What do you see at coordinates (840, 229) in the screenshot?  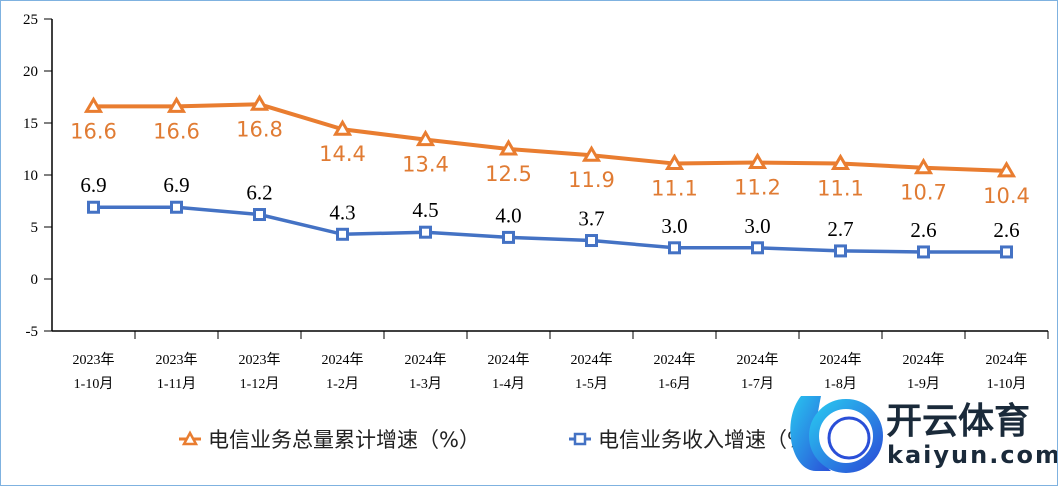 I see `data-label: 2.7` at bounding box center [840, 229].